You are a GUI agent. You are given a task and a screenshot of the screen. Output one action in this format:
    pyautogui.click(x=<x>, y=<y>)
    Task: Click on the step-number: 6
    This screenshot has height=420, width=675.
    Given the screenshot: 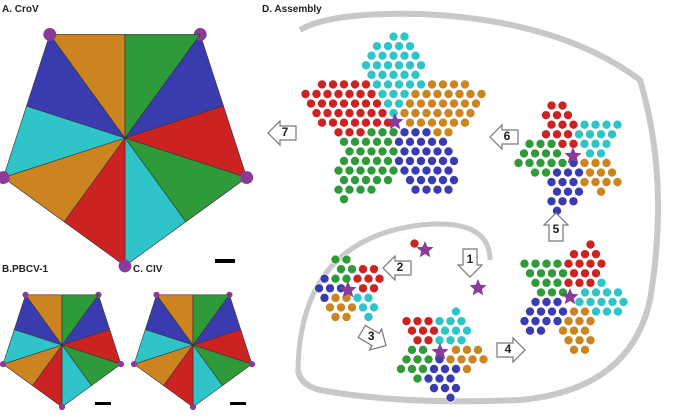 What is the action you would take?
    pyautogui.click(x=507, y=136)
    